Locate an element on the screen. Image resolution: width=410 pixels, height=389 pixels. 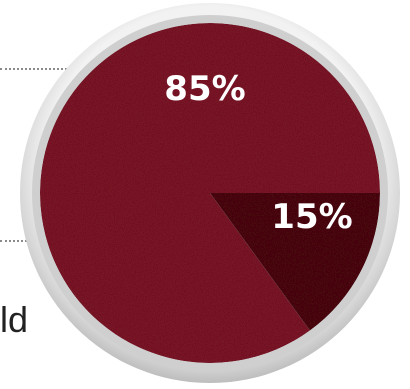
clipped-caption-text: ld is located at coordinates (14, 319).